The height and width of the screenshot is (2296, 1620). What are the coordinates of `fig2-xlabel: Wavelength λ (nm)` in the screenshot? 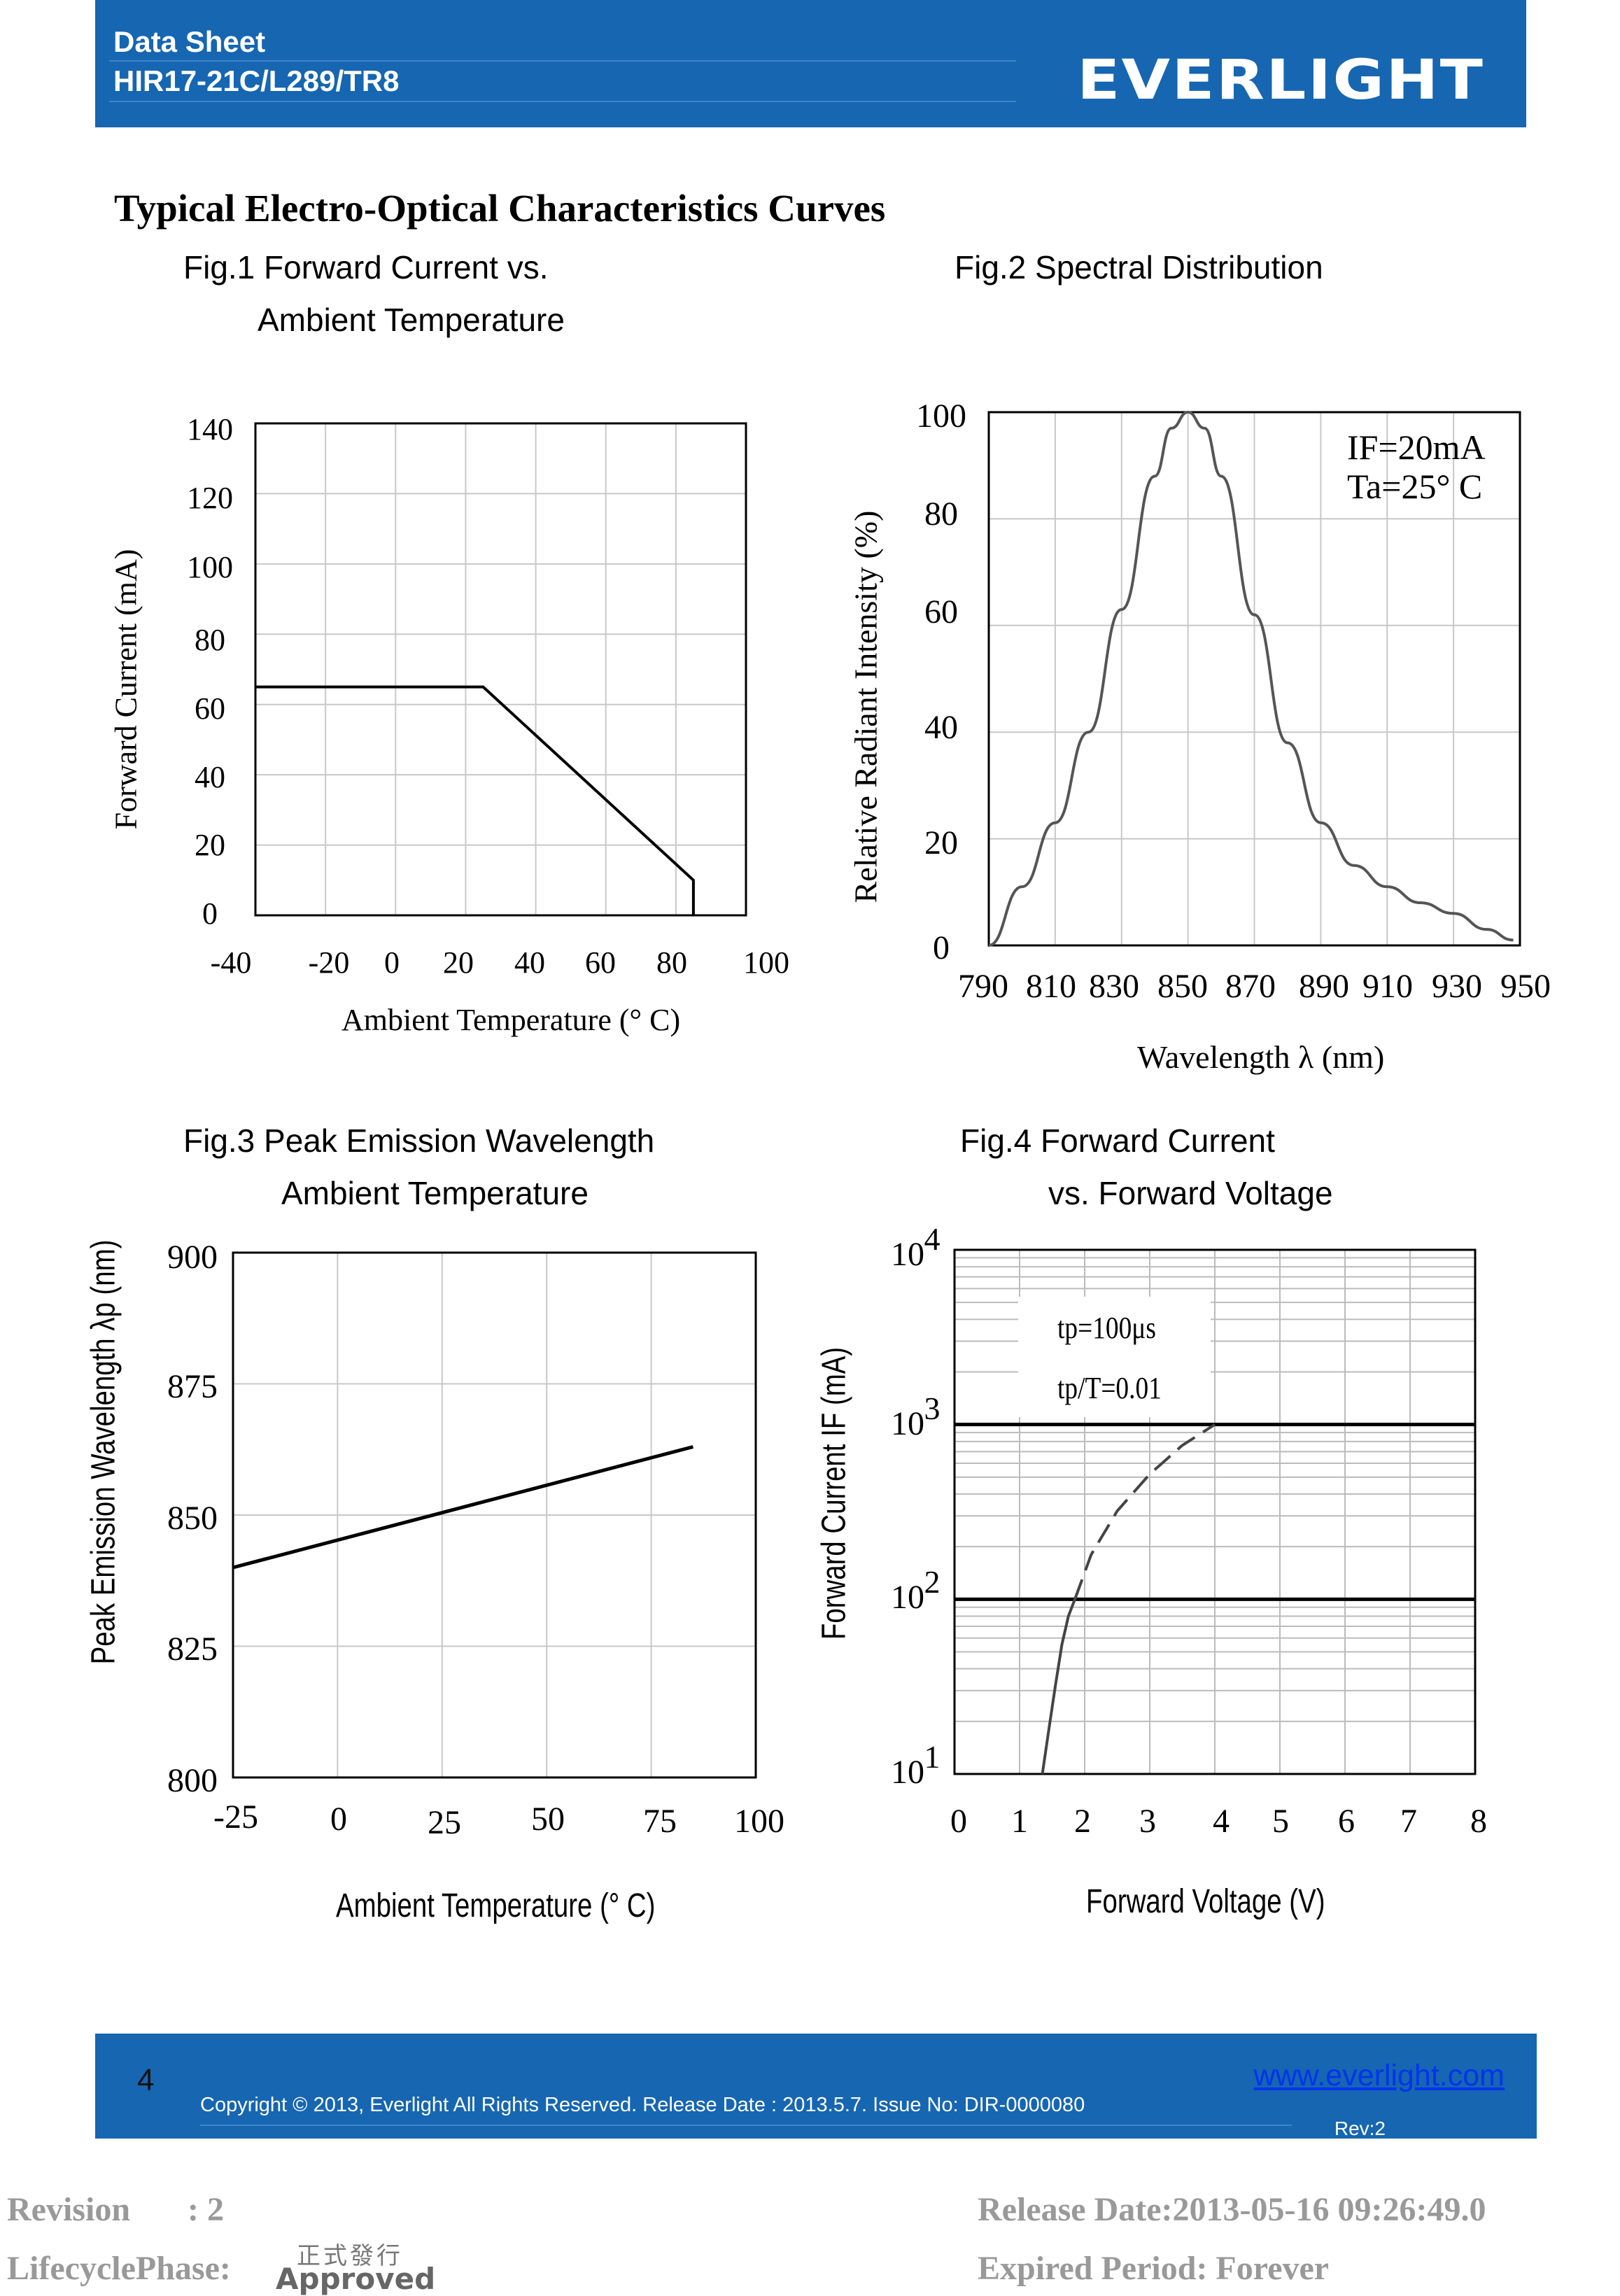 It's located at (1261, 1057).